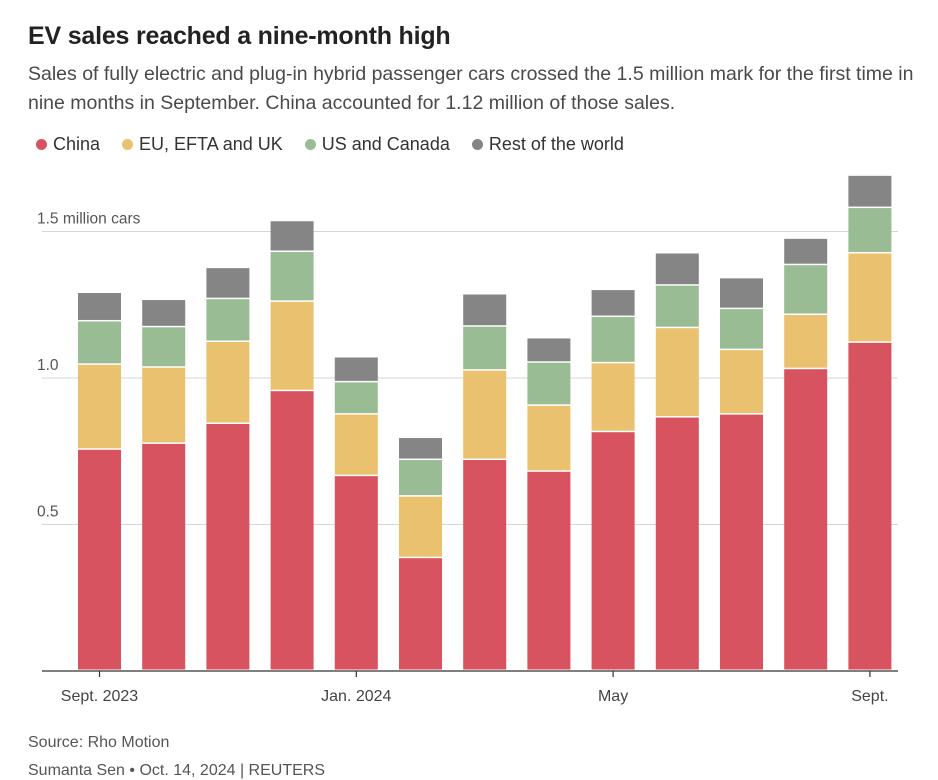 Image resolution: width=938 pixels, height=780 pixels. I want to click on x-tick-label-0: Sept. 2023, so click(100, 696).